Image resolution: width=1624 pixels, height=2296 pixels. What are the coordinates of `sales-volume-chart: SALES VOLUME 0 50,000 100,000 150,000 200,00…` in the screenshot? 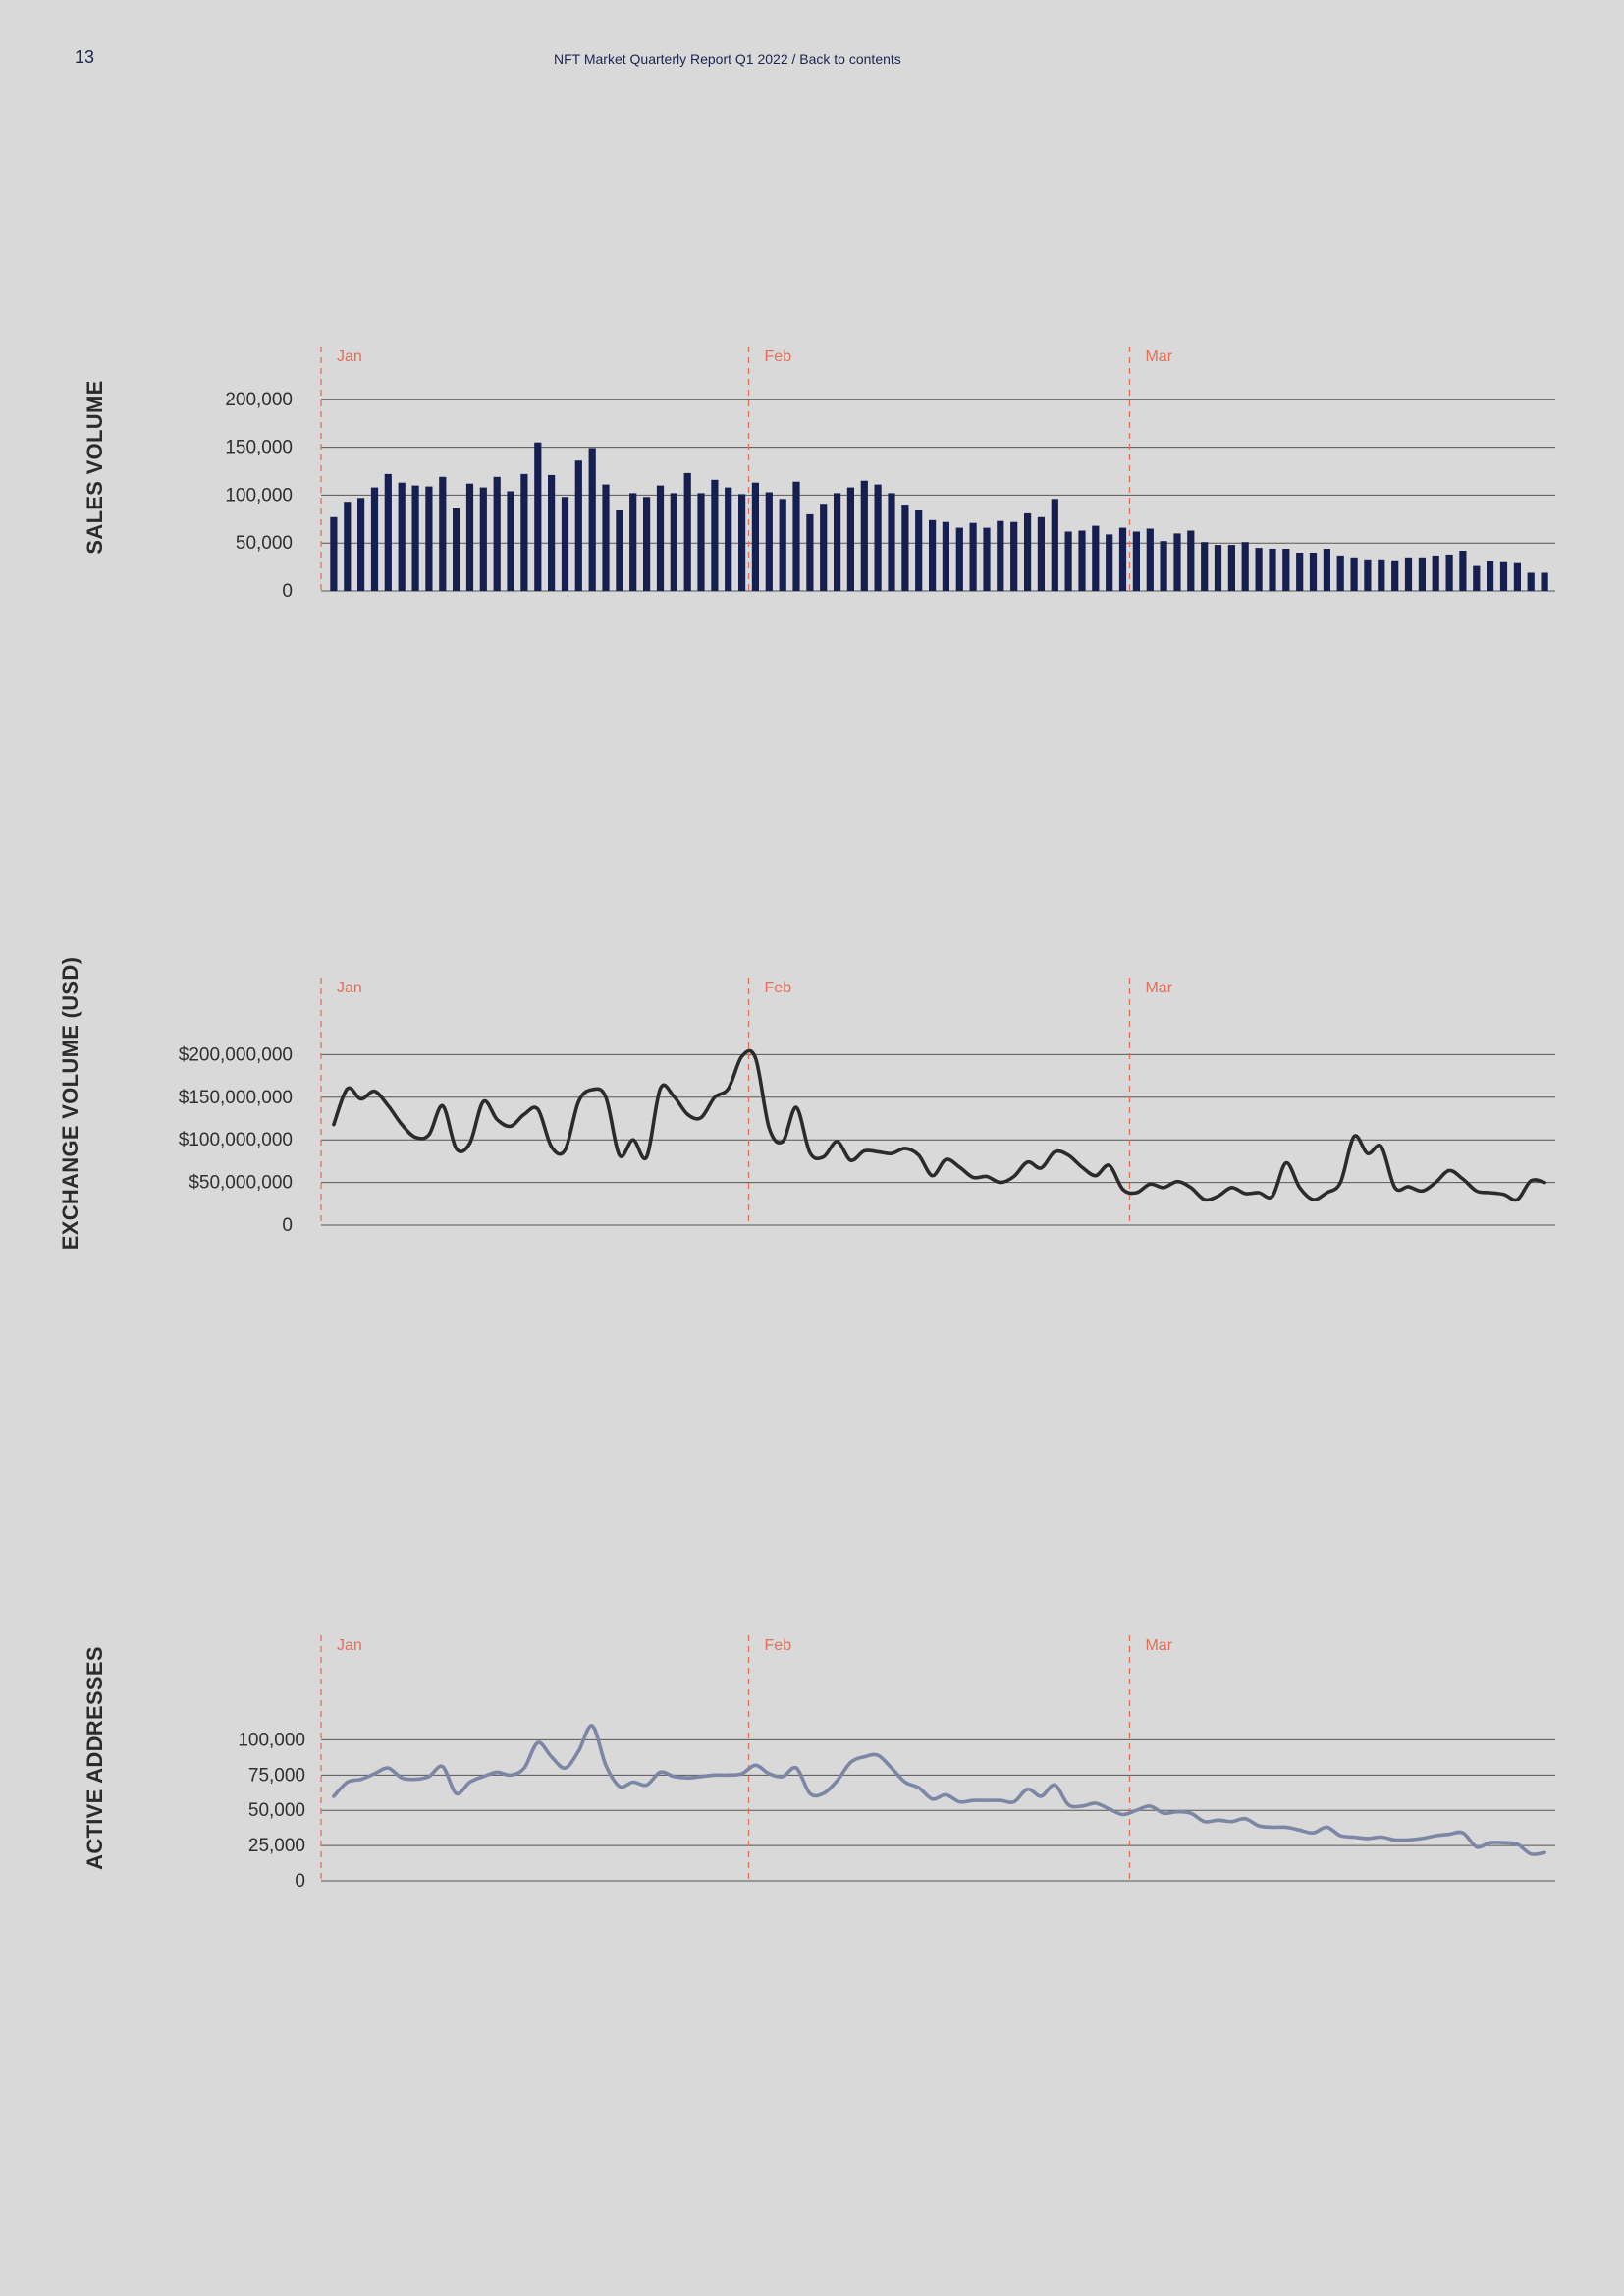 It's located at (812, 461).